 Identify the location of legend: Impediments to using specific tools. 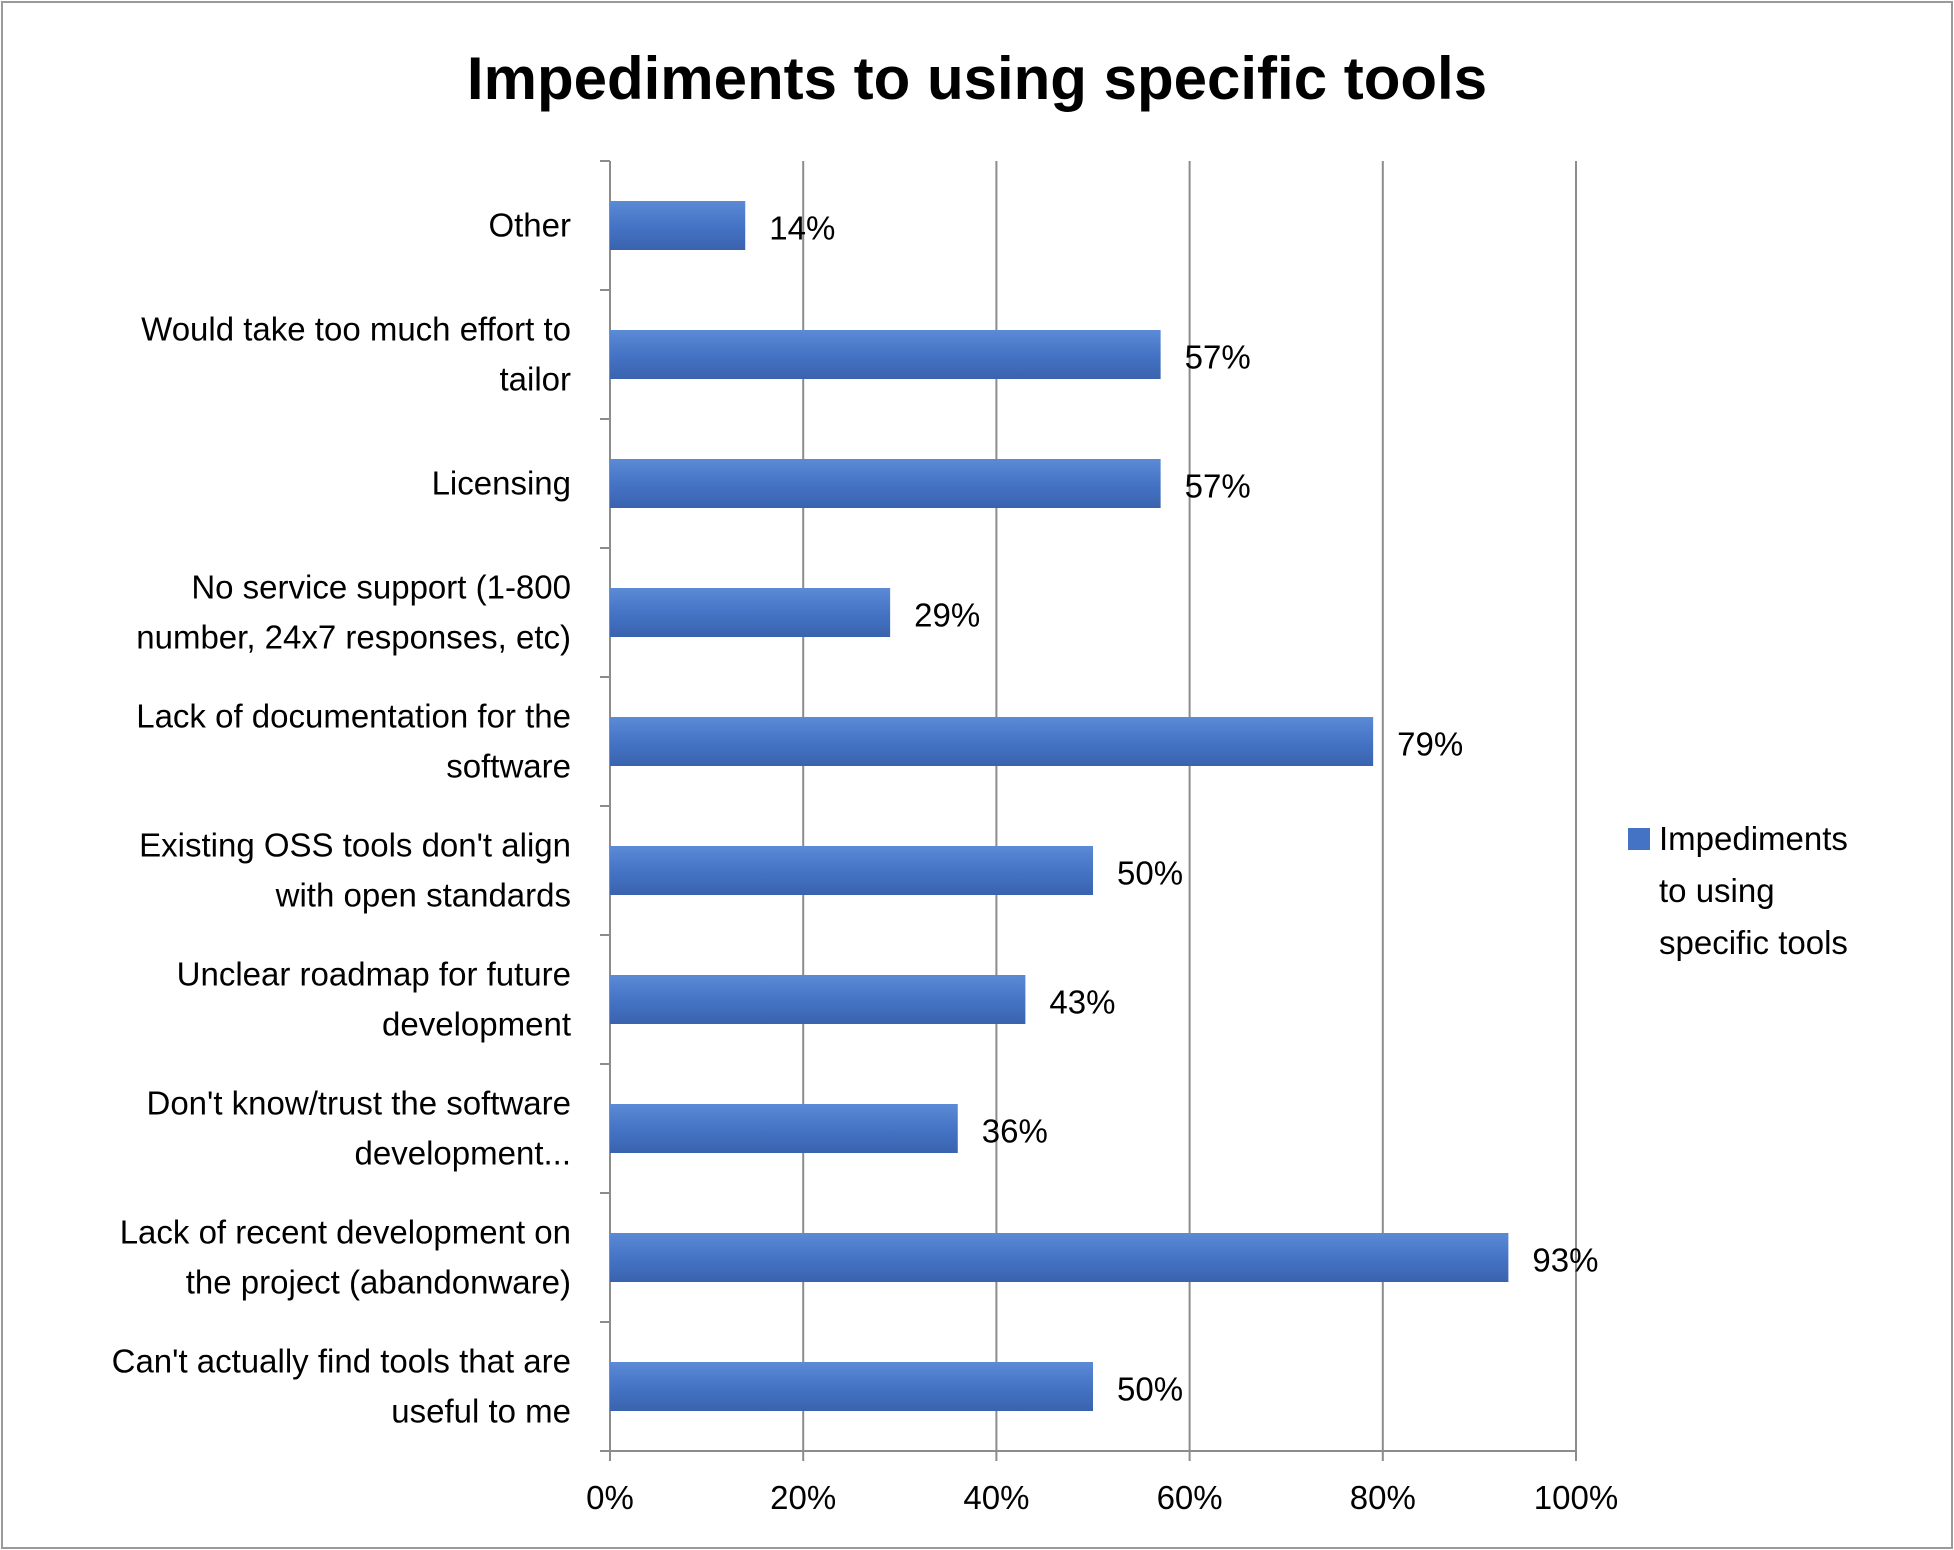
(1738, 890).